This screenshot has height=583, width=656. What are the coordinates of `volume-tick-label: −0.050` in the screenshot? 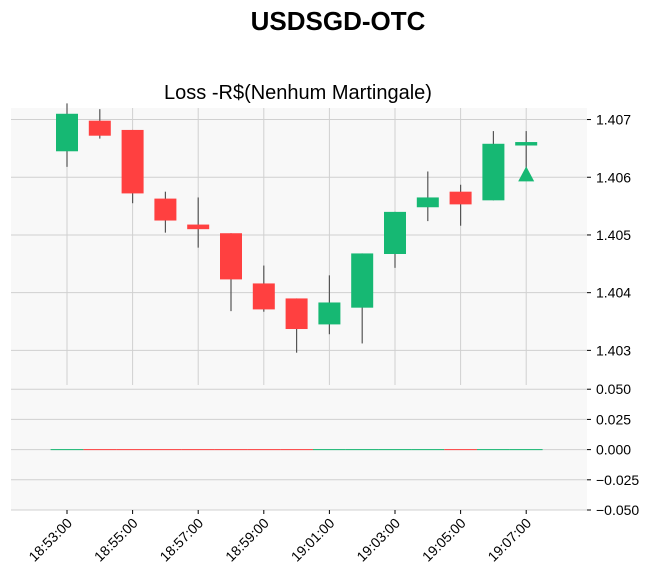 It's located at (617, 510).